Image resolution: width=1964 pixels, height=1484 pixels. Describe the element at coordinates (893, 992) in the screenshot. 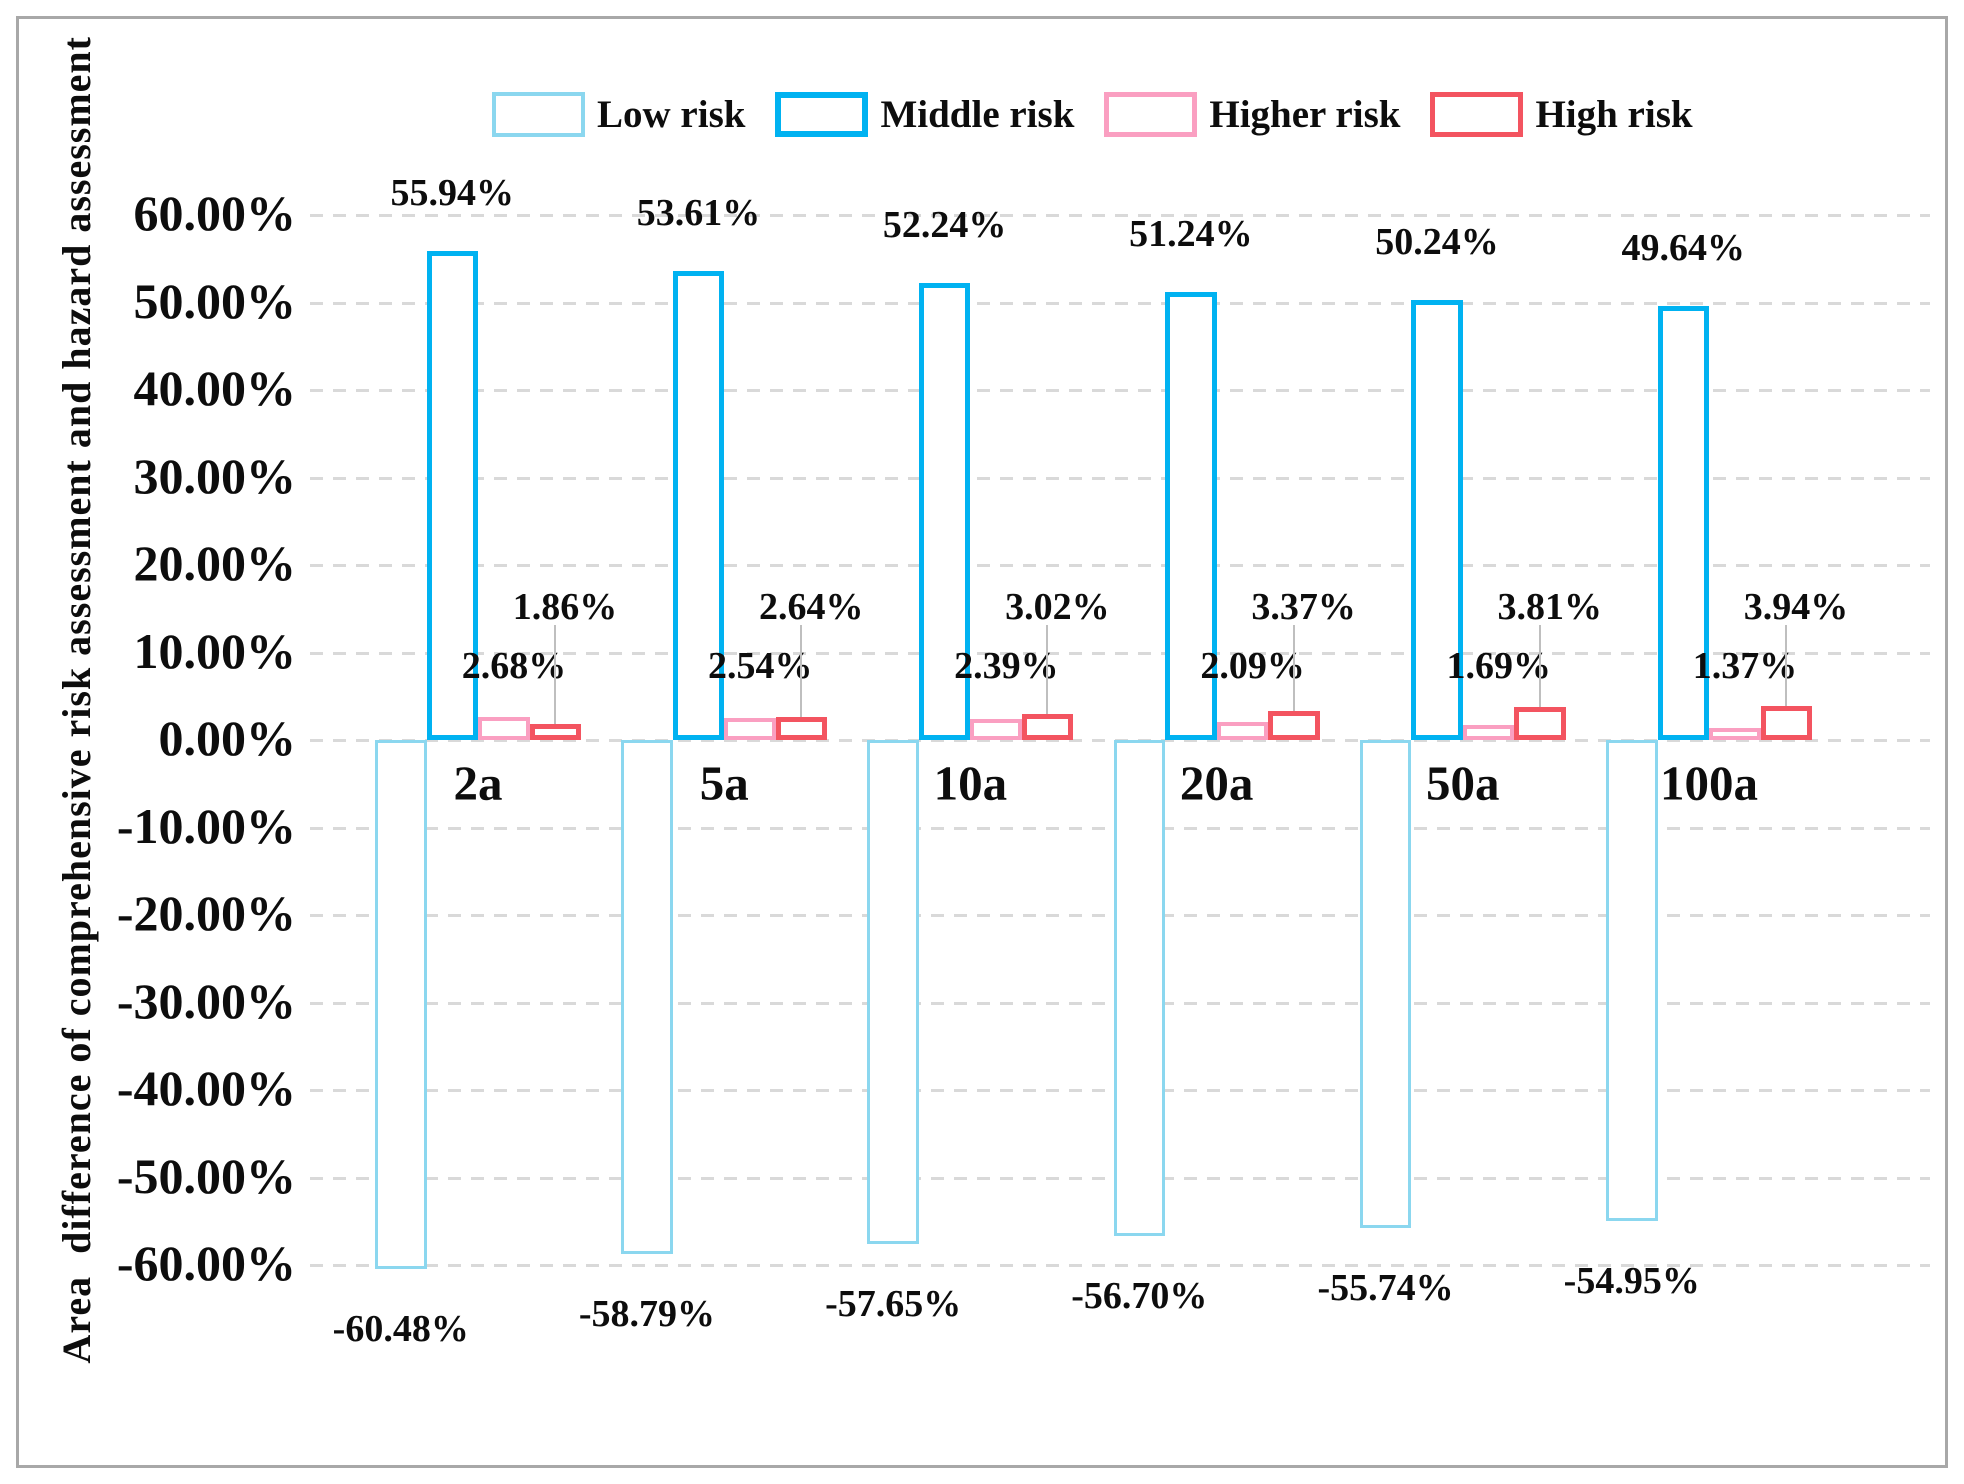

I see `bar-low-risk-10a` at that location.